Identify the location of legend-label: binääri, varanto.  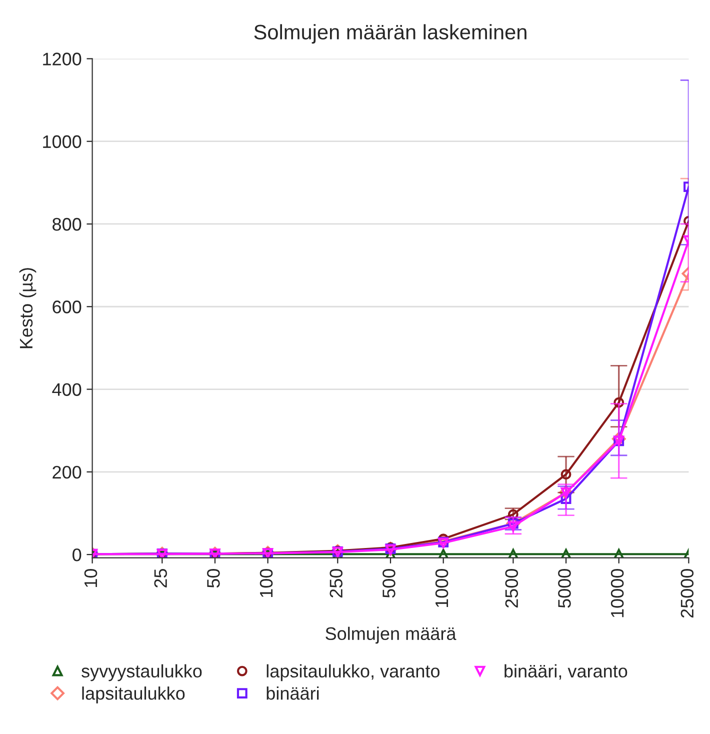
(566, 672).